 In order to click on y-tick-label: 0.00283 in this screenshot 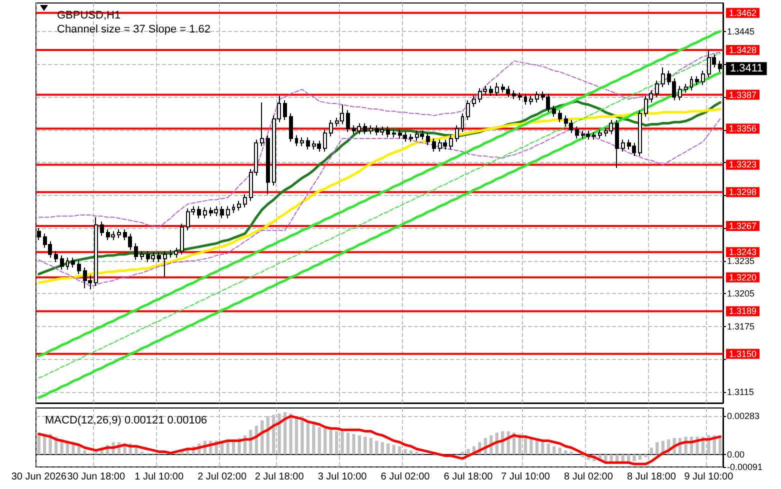, I will do `click(743, 415)`.